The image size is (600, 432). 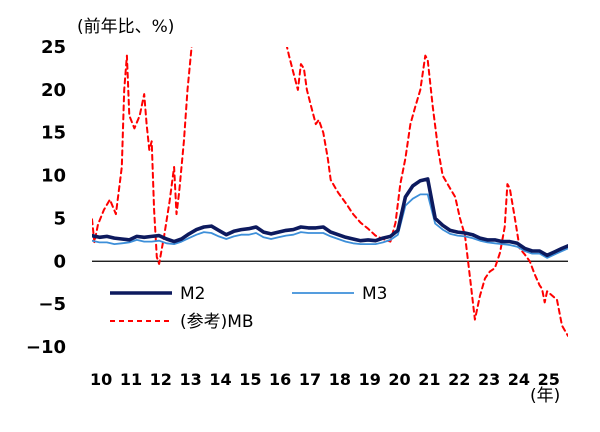 What do you see at coordinates (370, 379) in the screenshot?
I see `x-tick-label: 19` at bounding box center [370, 379].